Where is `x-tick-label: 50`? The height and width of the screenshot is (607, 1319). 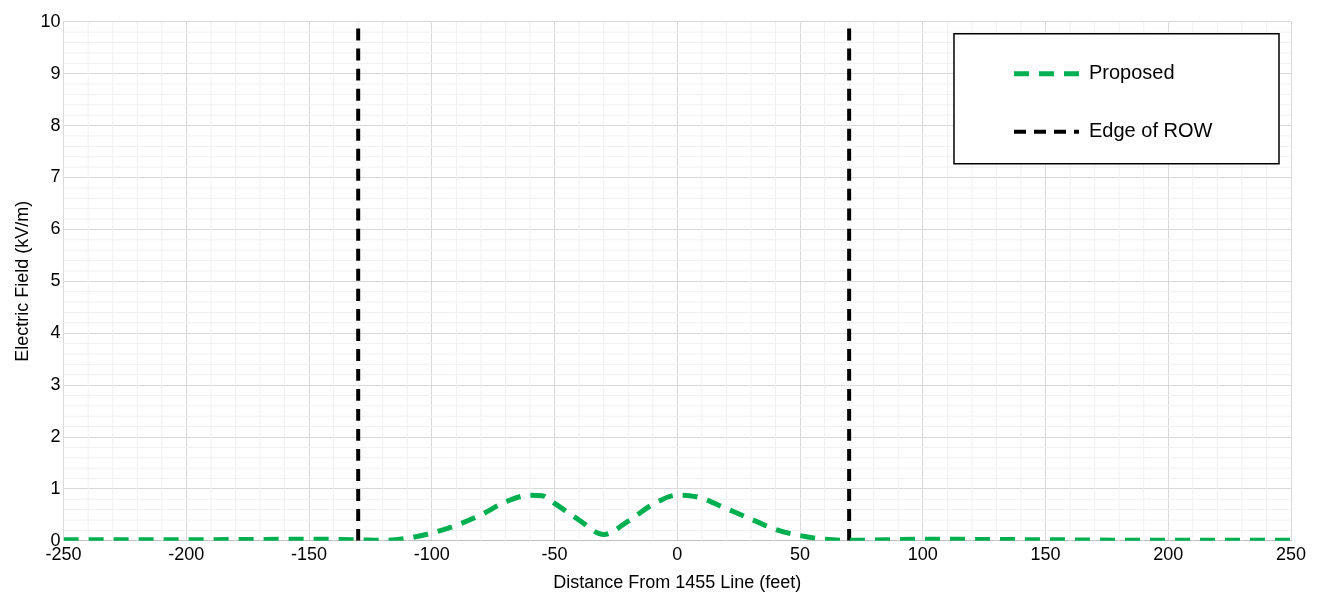
x-tick-label: 50 is located at coordinates (800, 553).